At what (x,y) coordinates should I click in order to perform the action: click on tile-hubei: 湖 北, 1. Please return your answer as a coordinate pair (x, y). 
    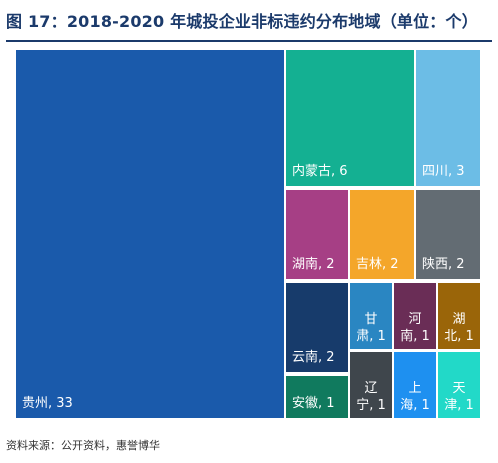
    Looking at the image, I should click on (459, 316).